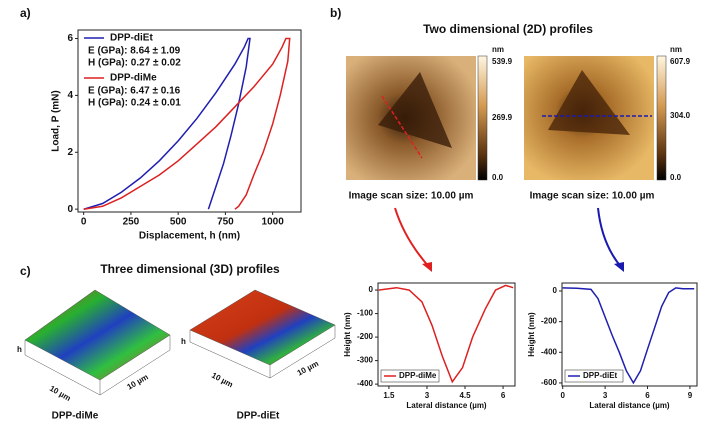  I want to click on x-tick-label: 1000, so click(273, 222).